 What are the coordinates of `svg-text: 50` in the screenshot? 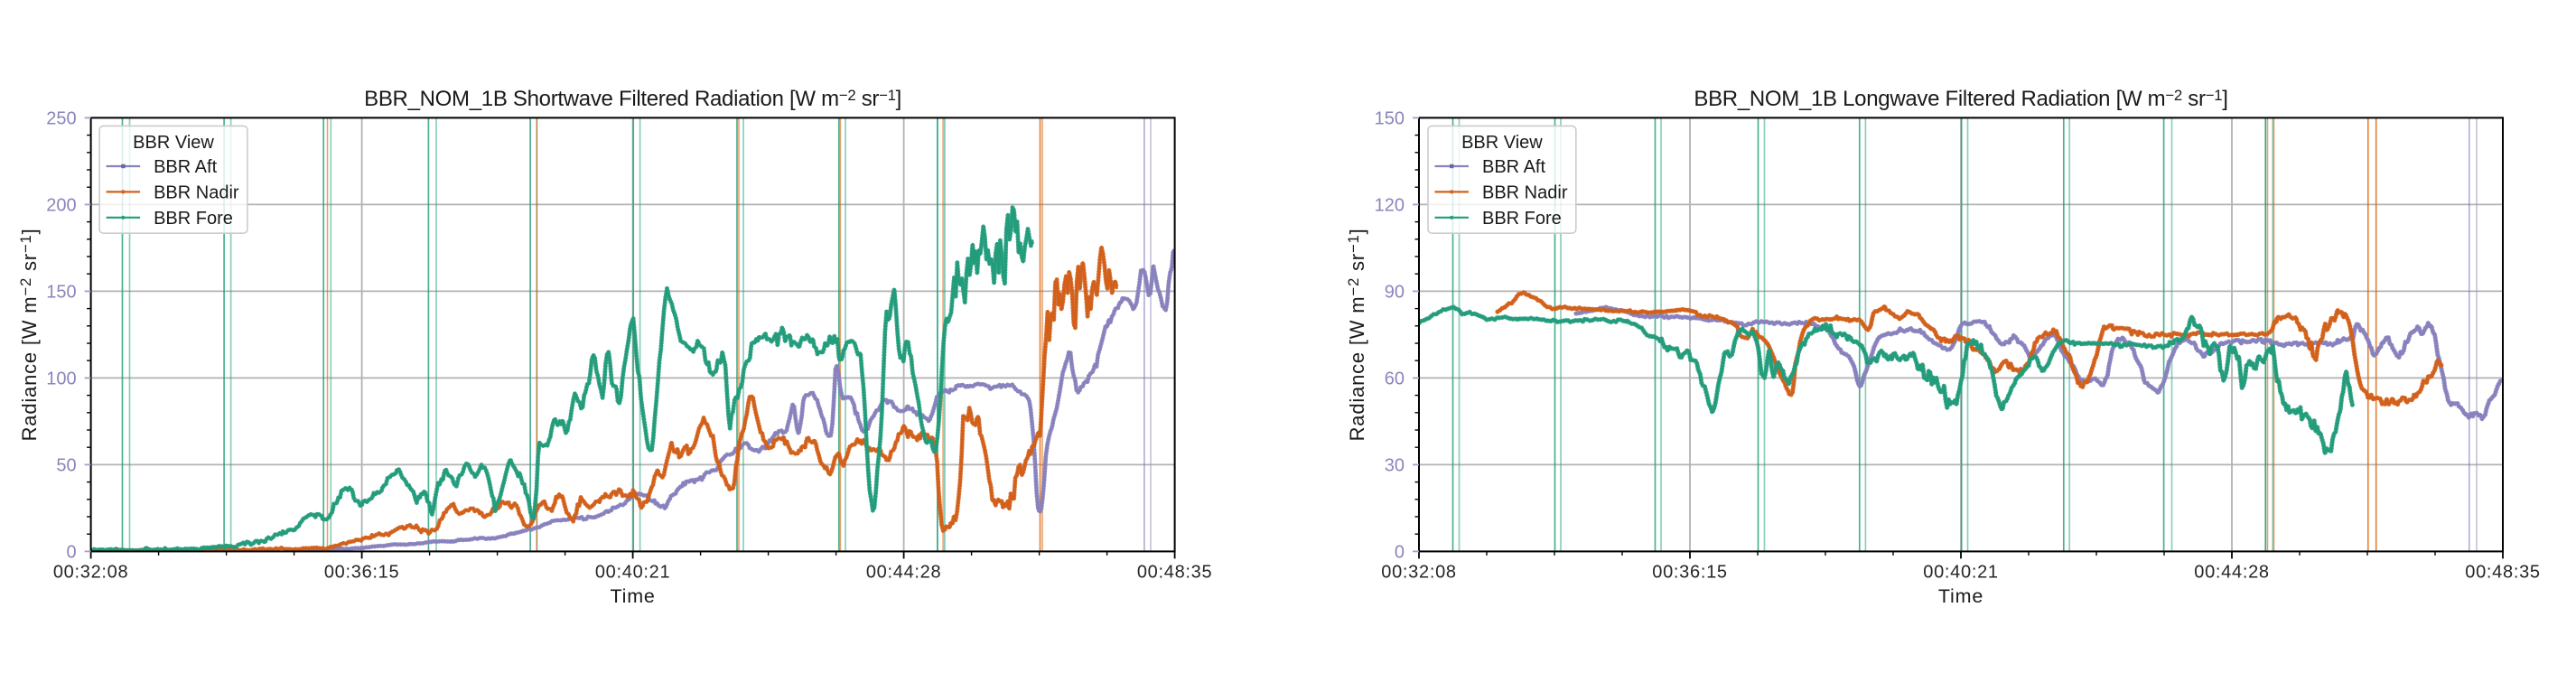 It's located at (66, 465).